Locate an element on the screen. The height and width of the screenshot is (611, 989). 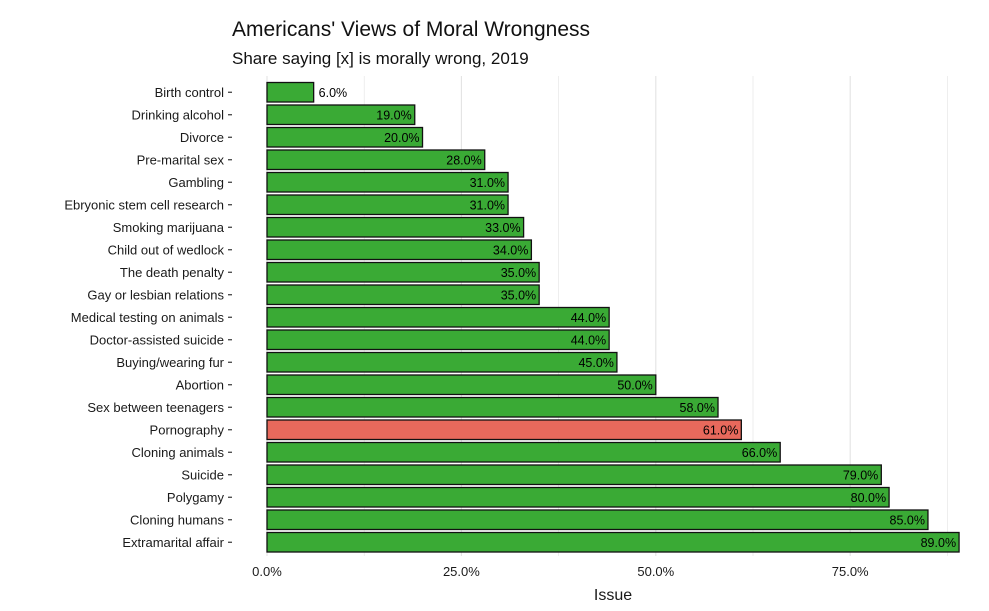
x-tick-label: 0.0% is located at coordinates (267, 571).